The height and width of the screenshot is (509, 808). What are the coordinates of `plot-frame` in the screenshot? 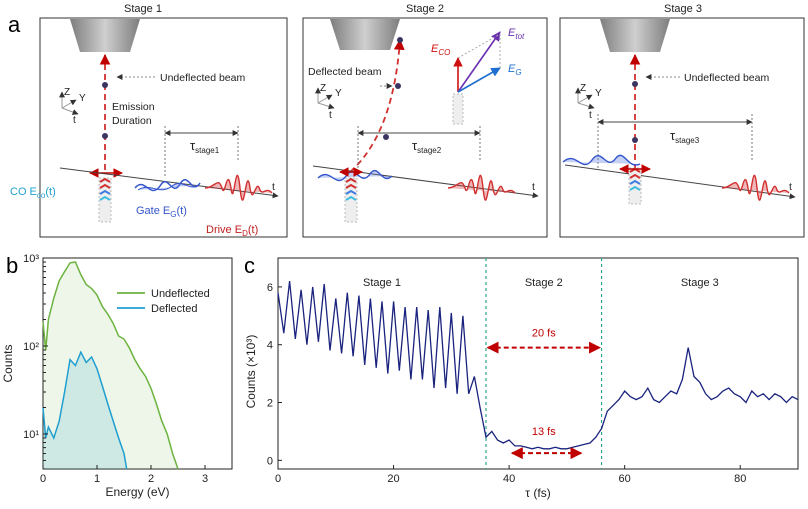 It's located at (137, 363).